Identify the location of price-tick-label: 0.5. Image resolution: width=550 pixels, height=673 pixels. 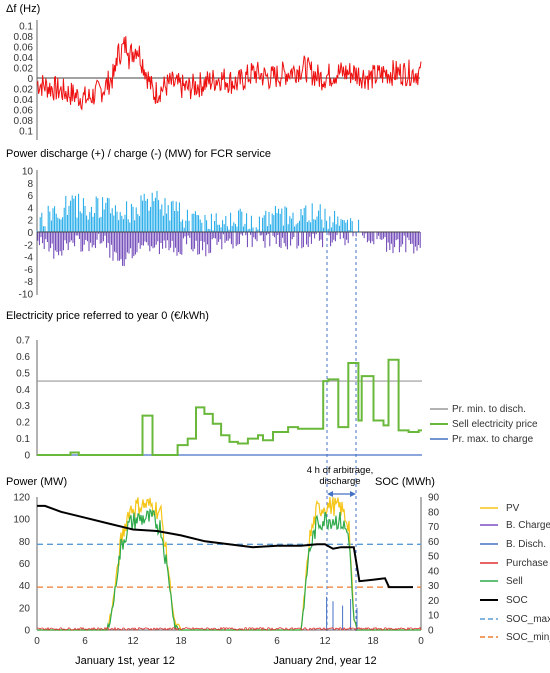
(23, 373).